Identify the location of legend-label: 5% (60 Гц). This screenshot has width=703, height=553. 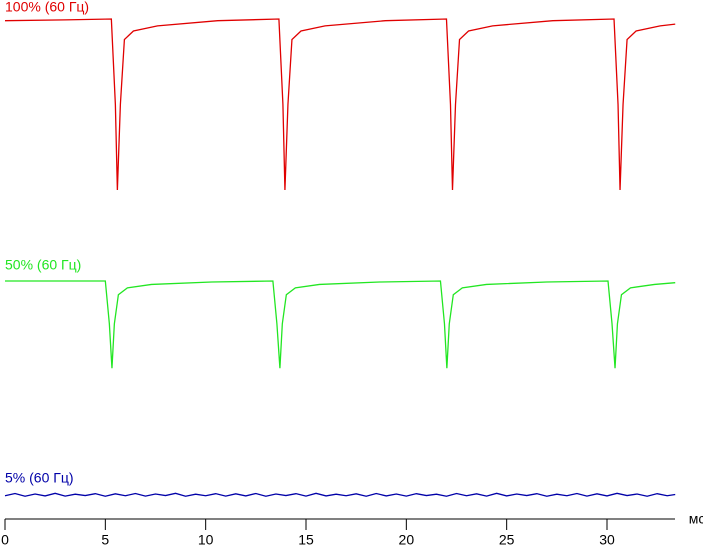
(39, 478).